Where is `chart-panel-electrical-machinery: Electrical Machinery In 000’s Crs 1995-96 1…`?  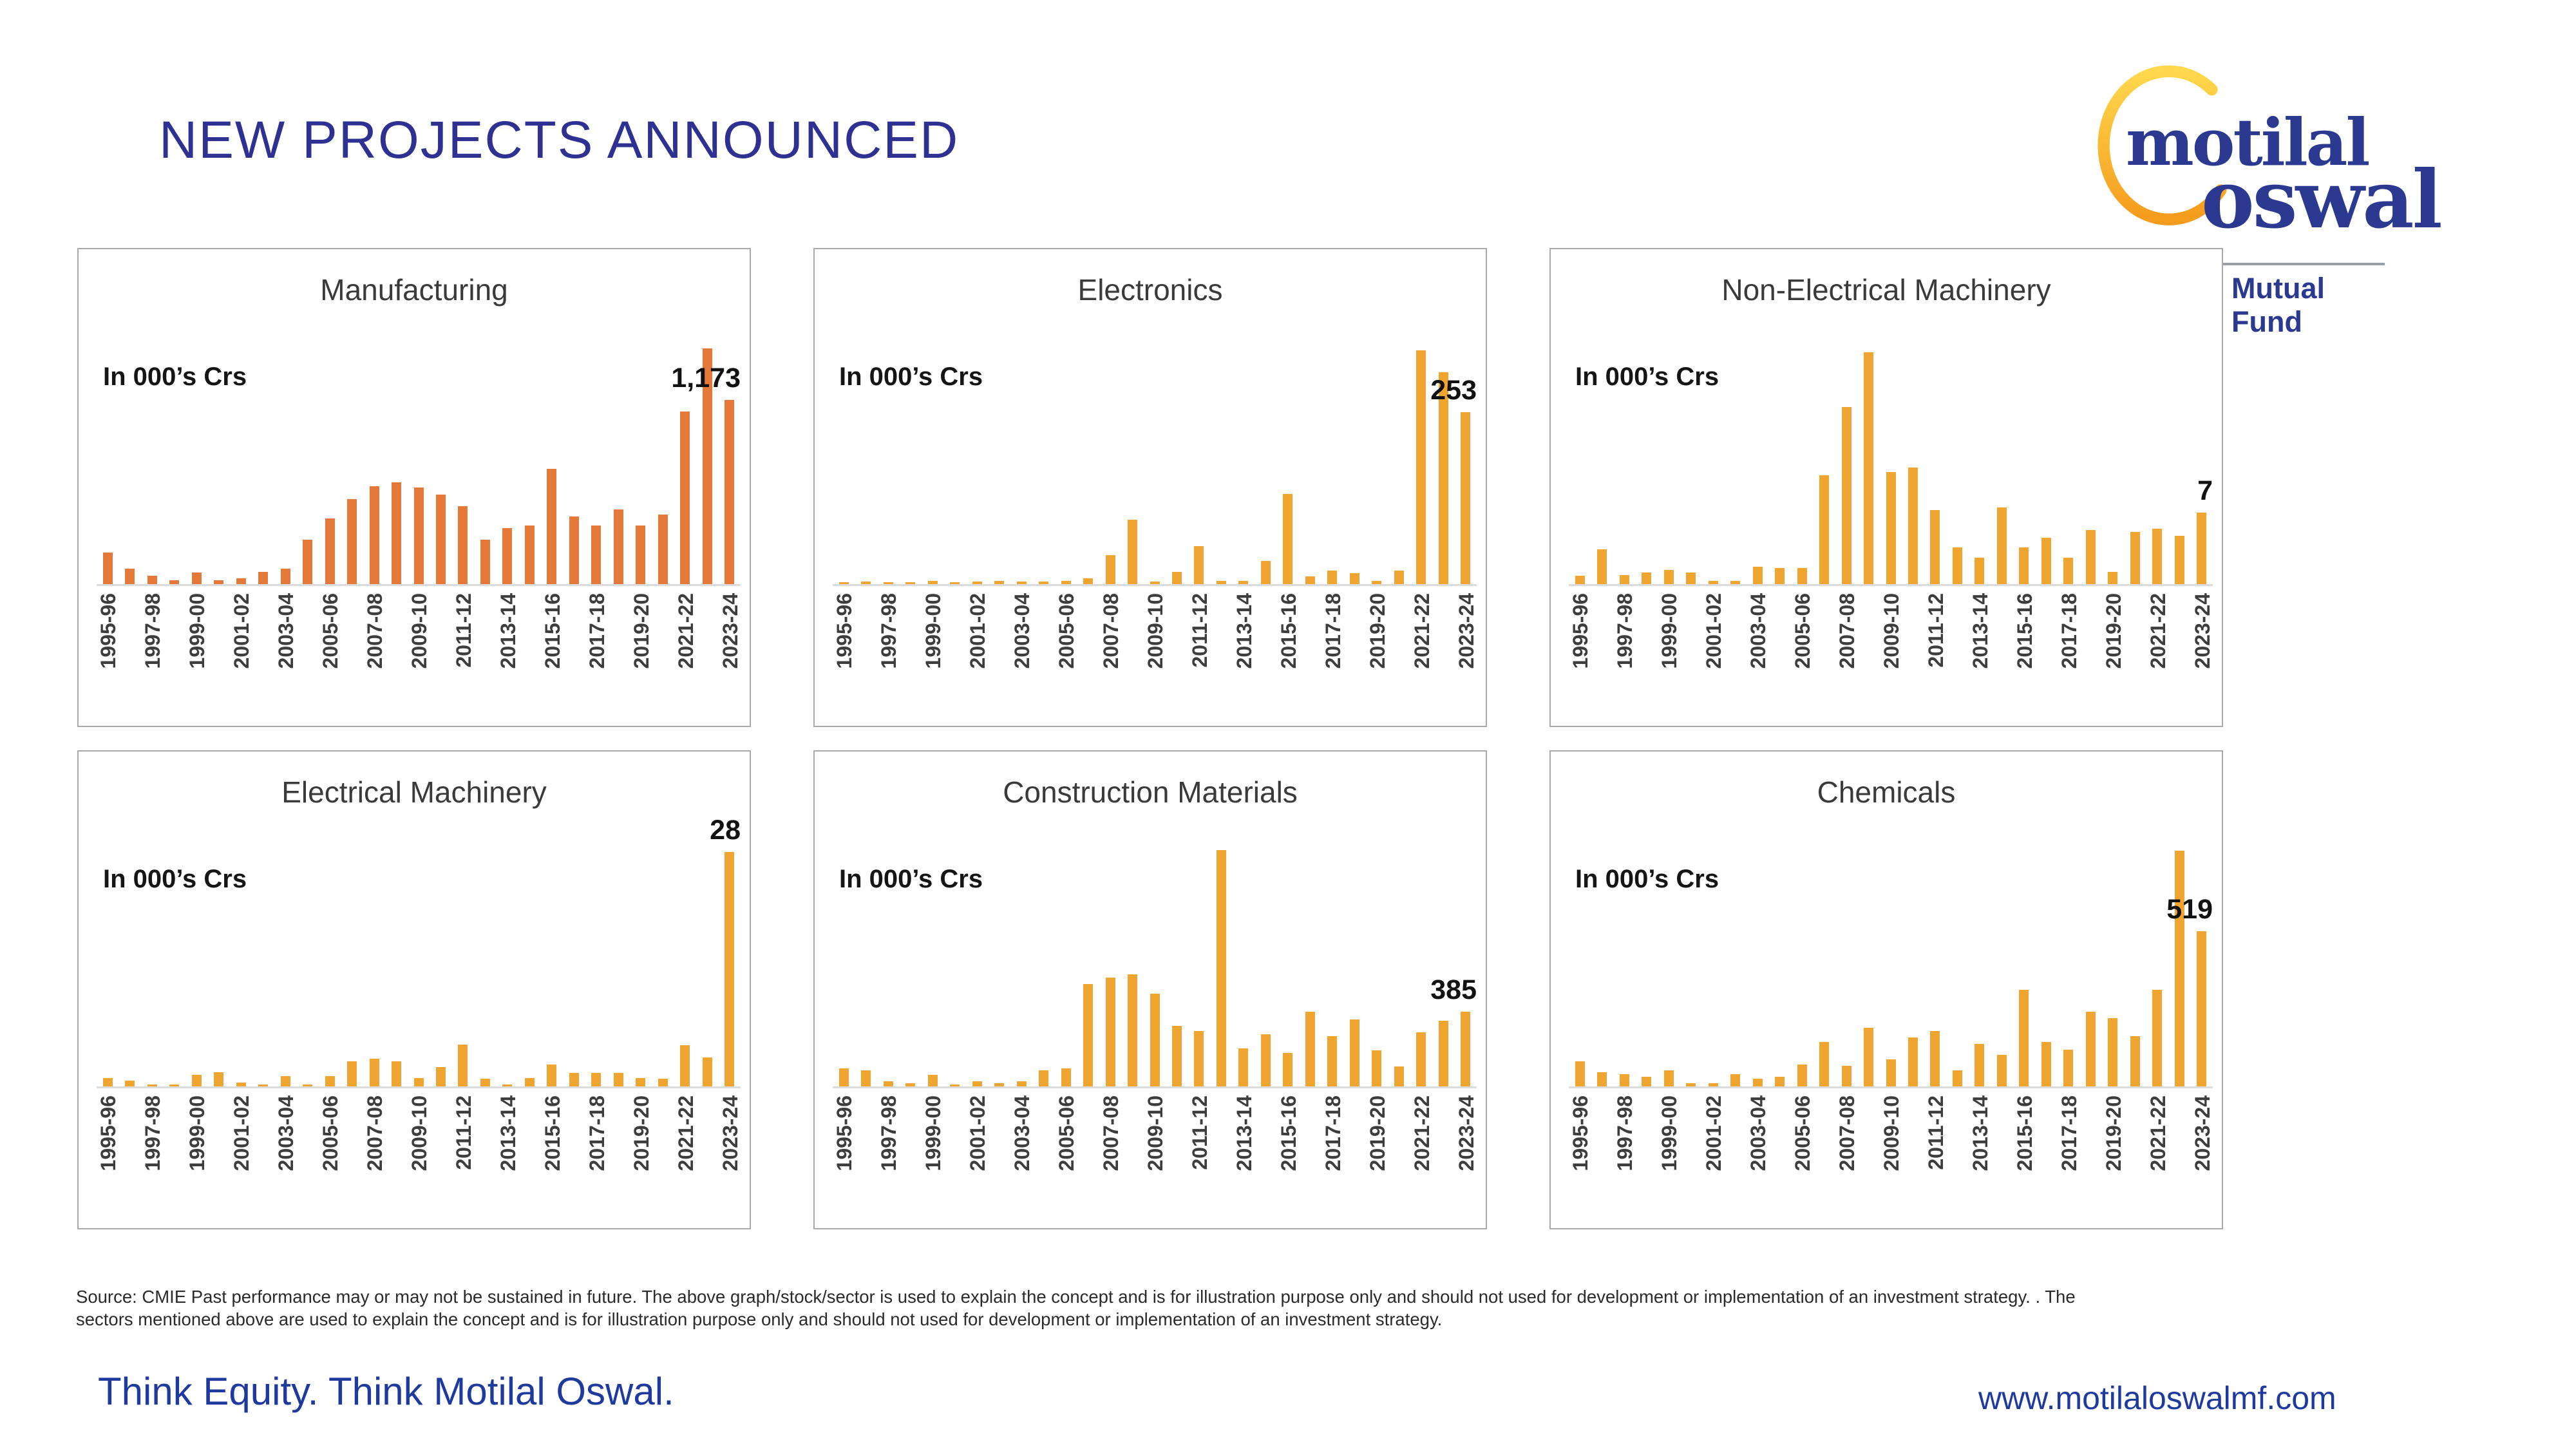 chart-panel-electrical-machinery: Electrical Machinery In 000’s Crs 1995-96 1… is located at coordinates (414, 989).